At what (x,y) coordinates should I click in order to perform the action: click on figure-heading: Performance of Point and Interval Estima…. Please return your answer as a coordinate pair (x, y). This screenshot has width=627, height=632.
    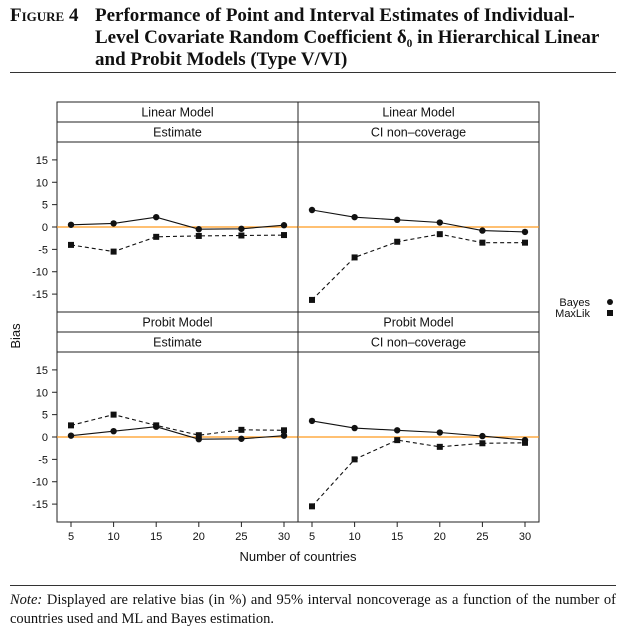
    Looking at the image, I should click on (347, 37).